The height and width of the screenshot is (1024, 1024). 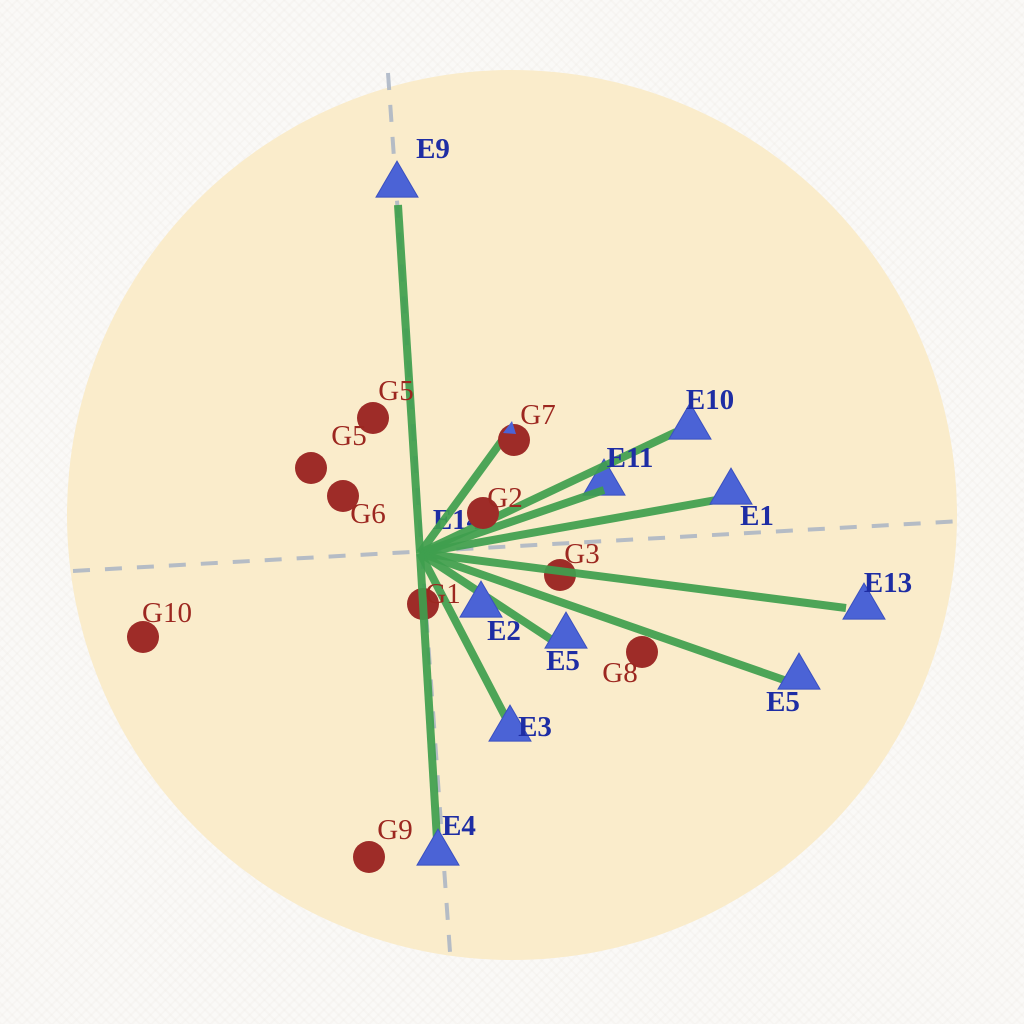 I want to click on horizontal-axis-dashed, so click(x=517, y=546).